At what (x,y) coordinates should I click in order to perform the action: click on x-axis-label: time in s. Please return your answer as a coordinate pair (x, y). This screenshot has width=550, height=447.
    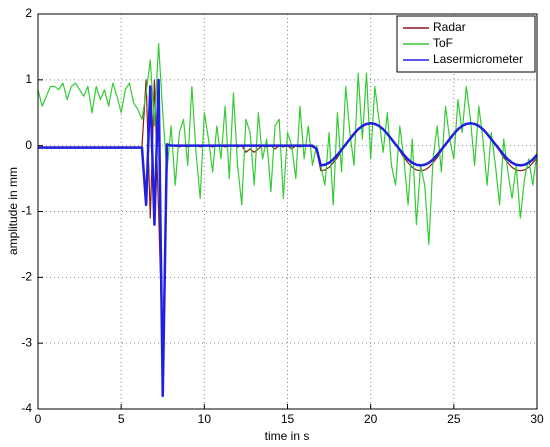
    Looking at the image, I should click on (287, 436).